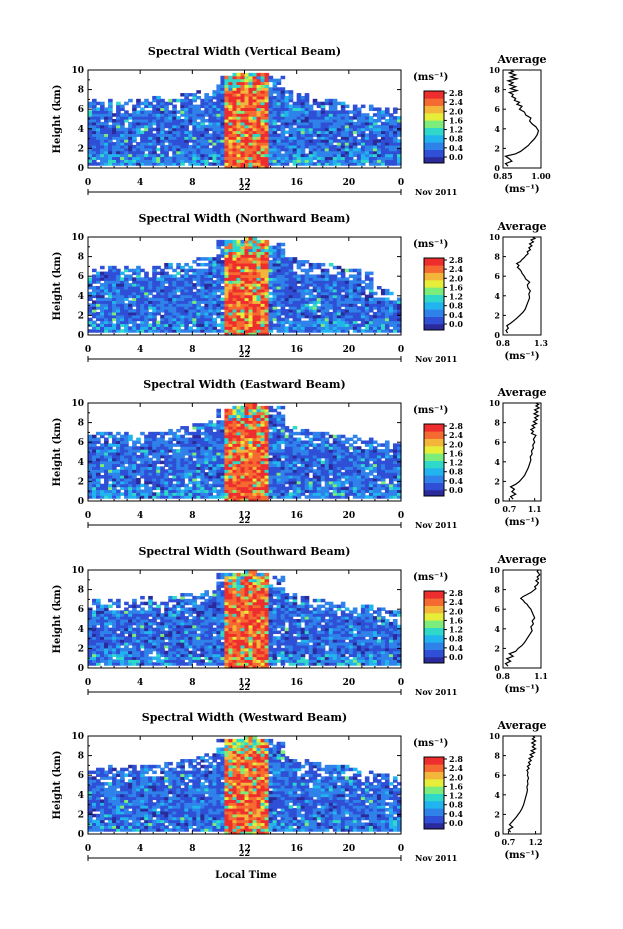 This screenshot has height=929, width=623. Describe the element at coordinates (434, 294) in the screenshot. I see `colorbar-frame` at that location.